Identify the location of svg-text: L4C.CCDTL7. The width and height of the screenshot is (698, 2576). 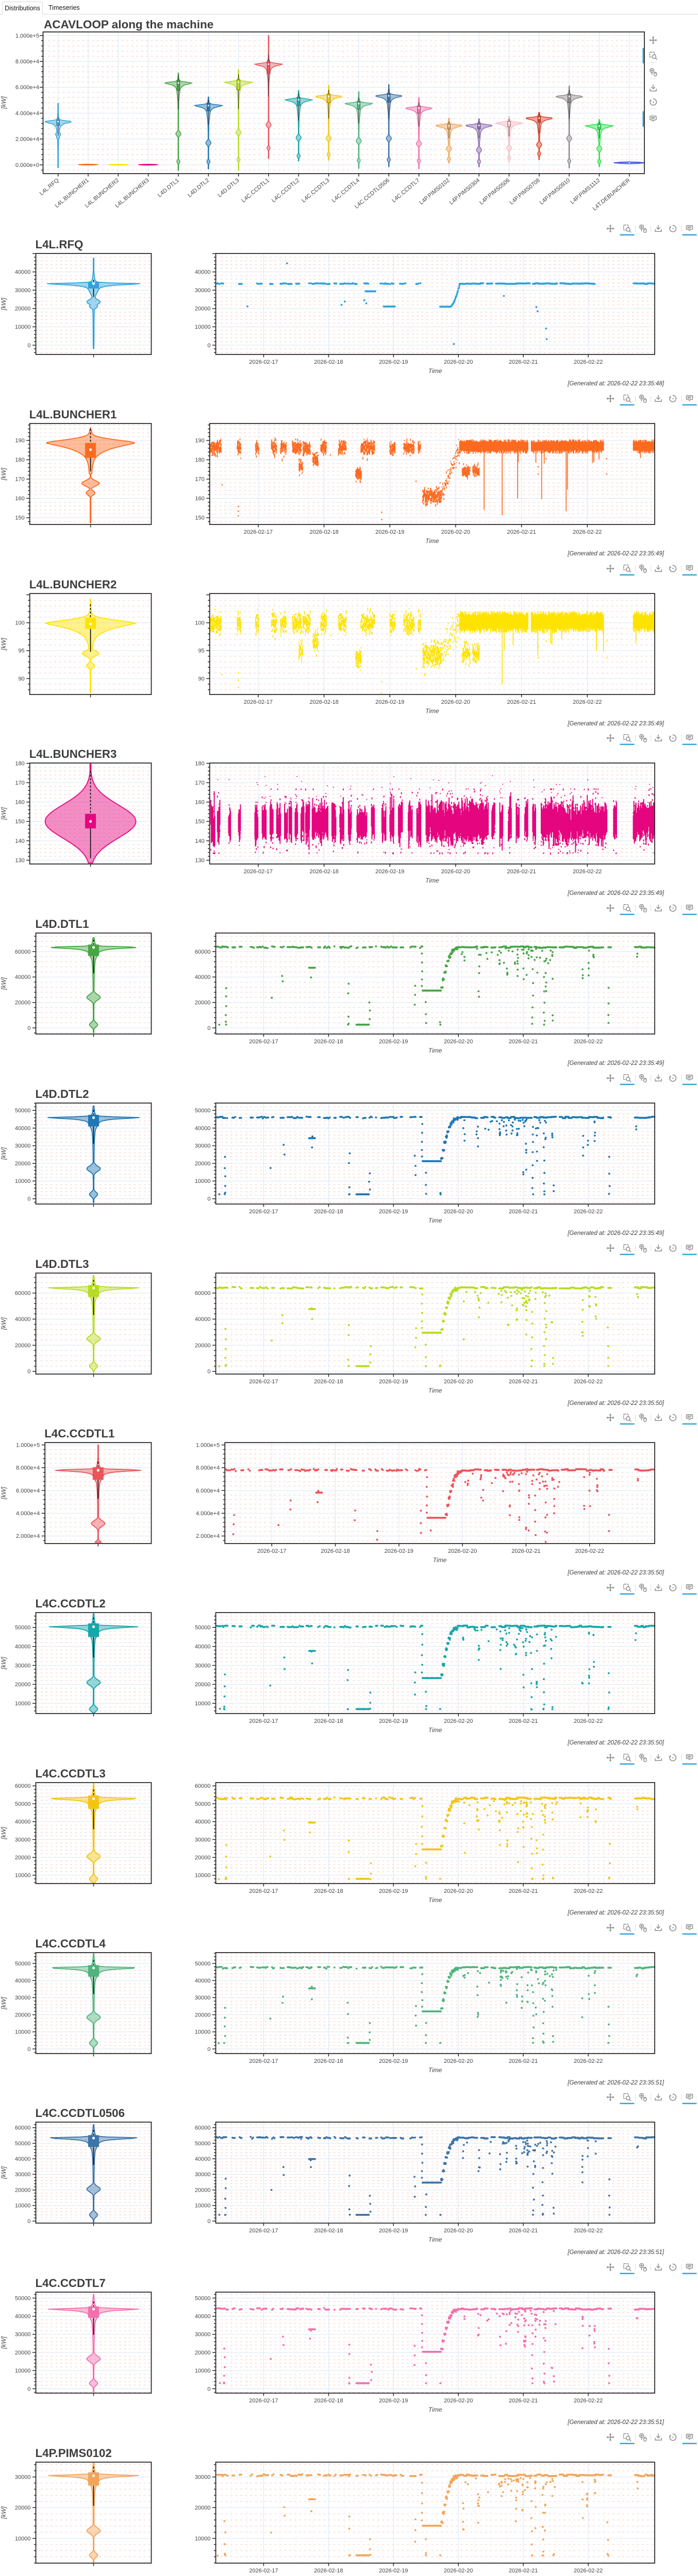
(71, 2283).